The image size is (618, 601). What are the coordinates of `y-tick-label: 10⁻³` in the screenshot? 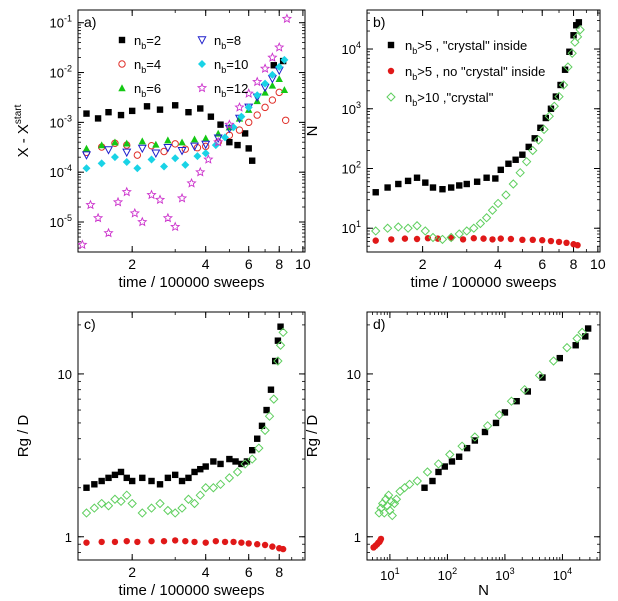 It's located at (61, 121).